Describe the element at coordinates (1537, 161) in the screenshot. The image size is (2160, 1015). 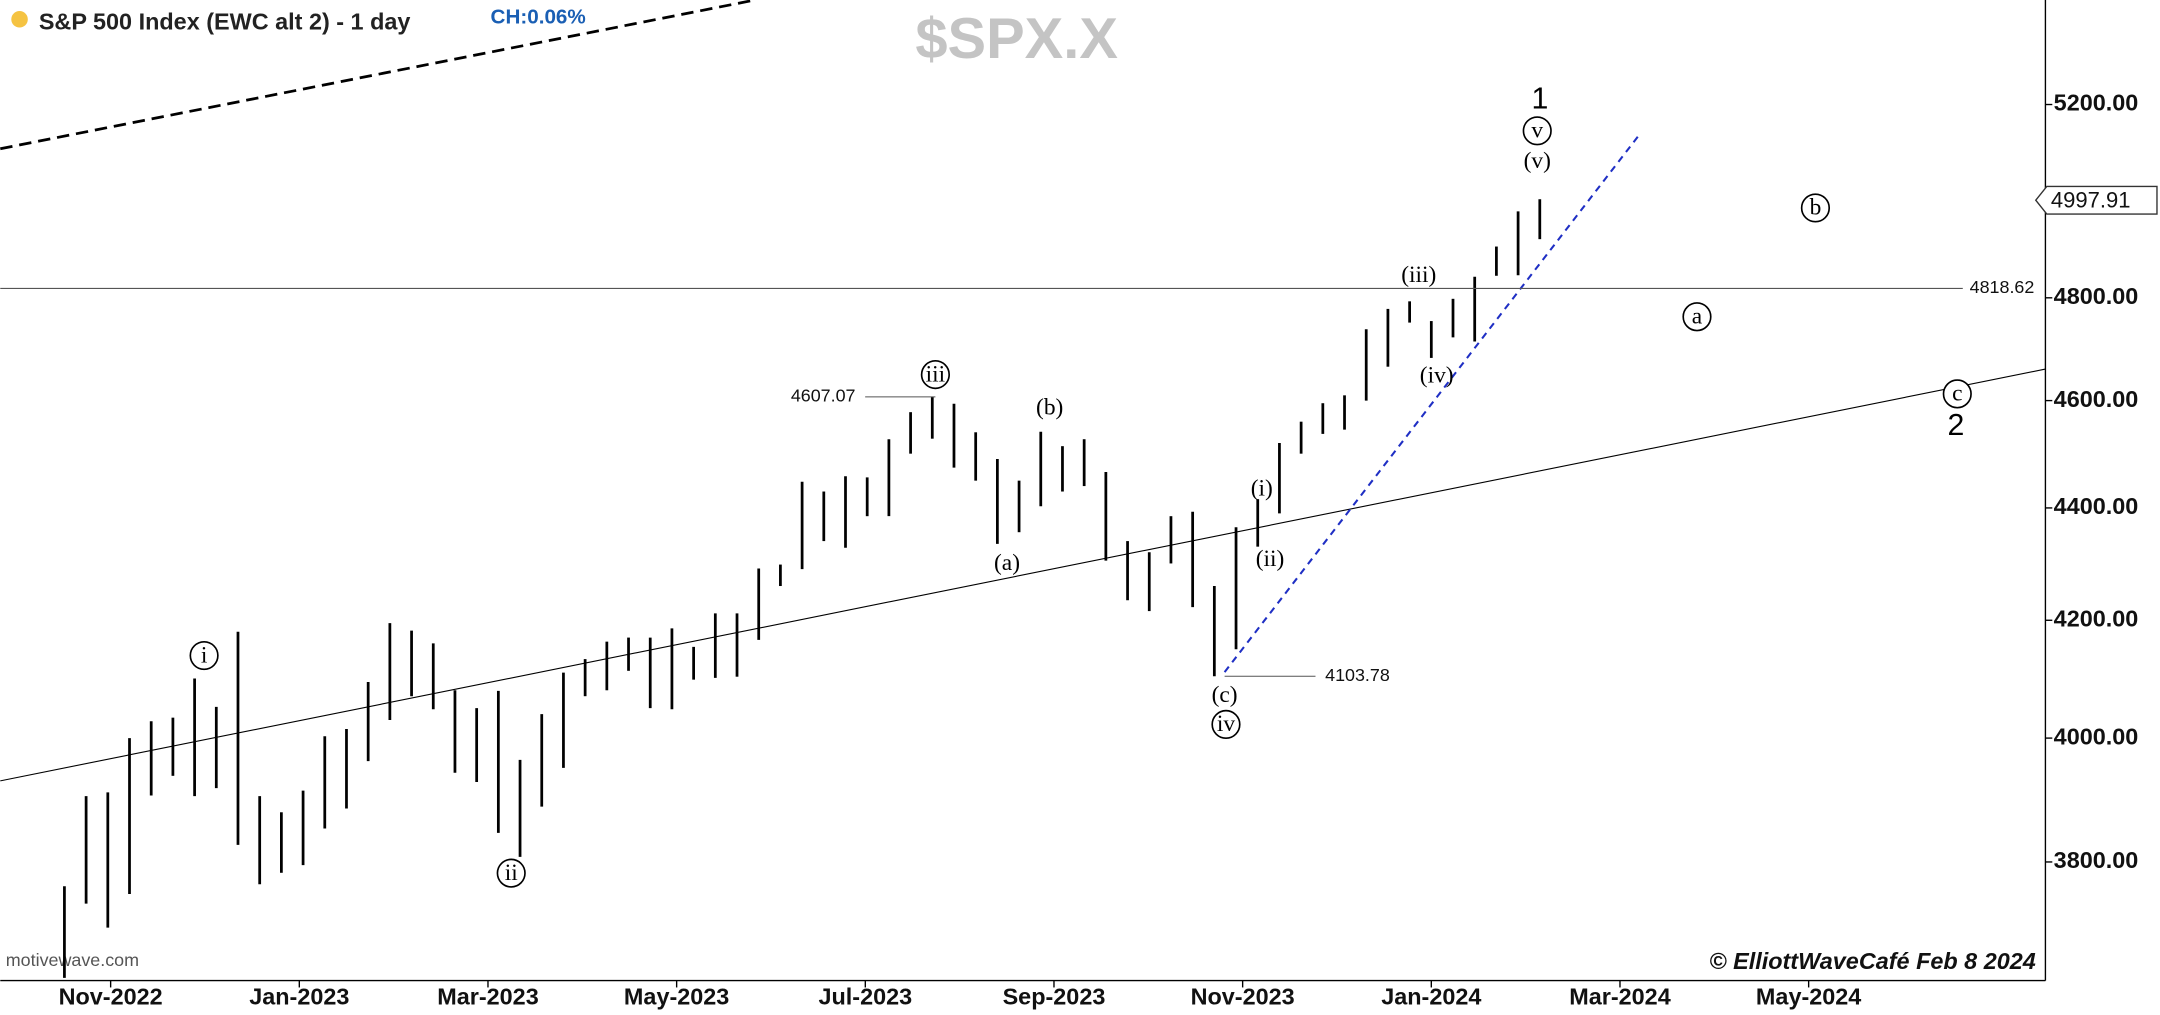
I see `wave-label: (v)` at that location.